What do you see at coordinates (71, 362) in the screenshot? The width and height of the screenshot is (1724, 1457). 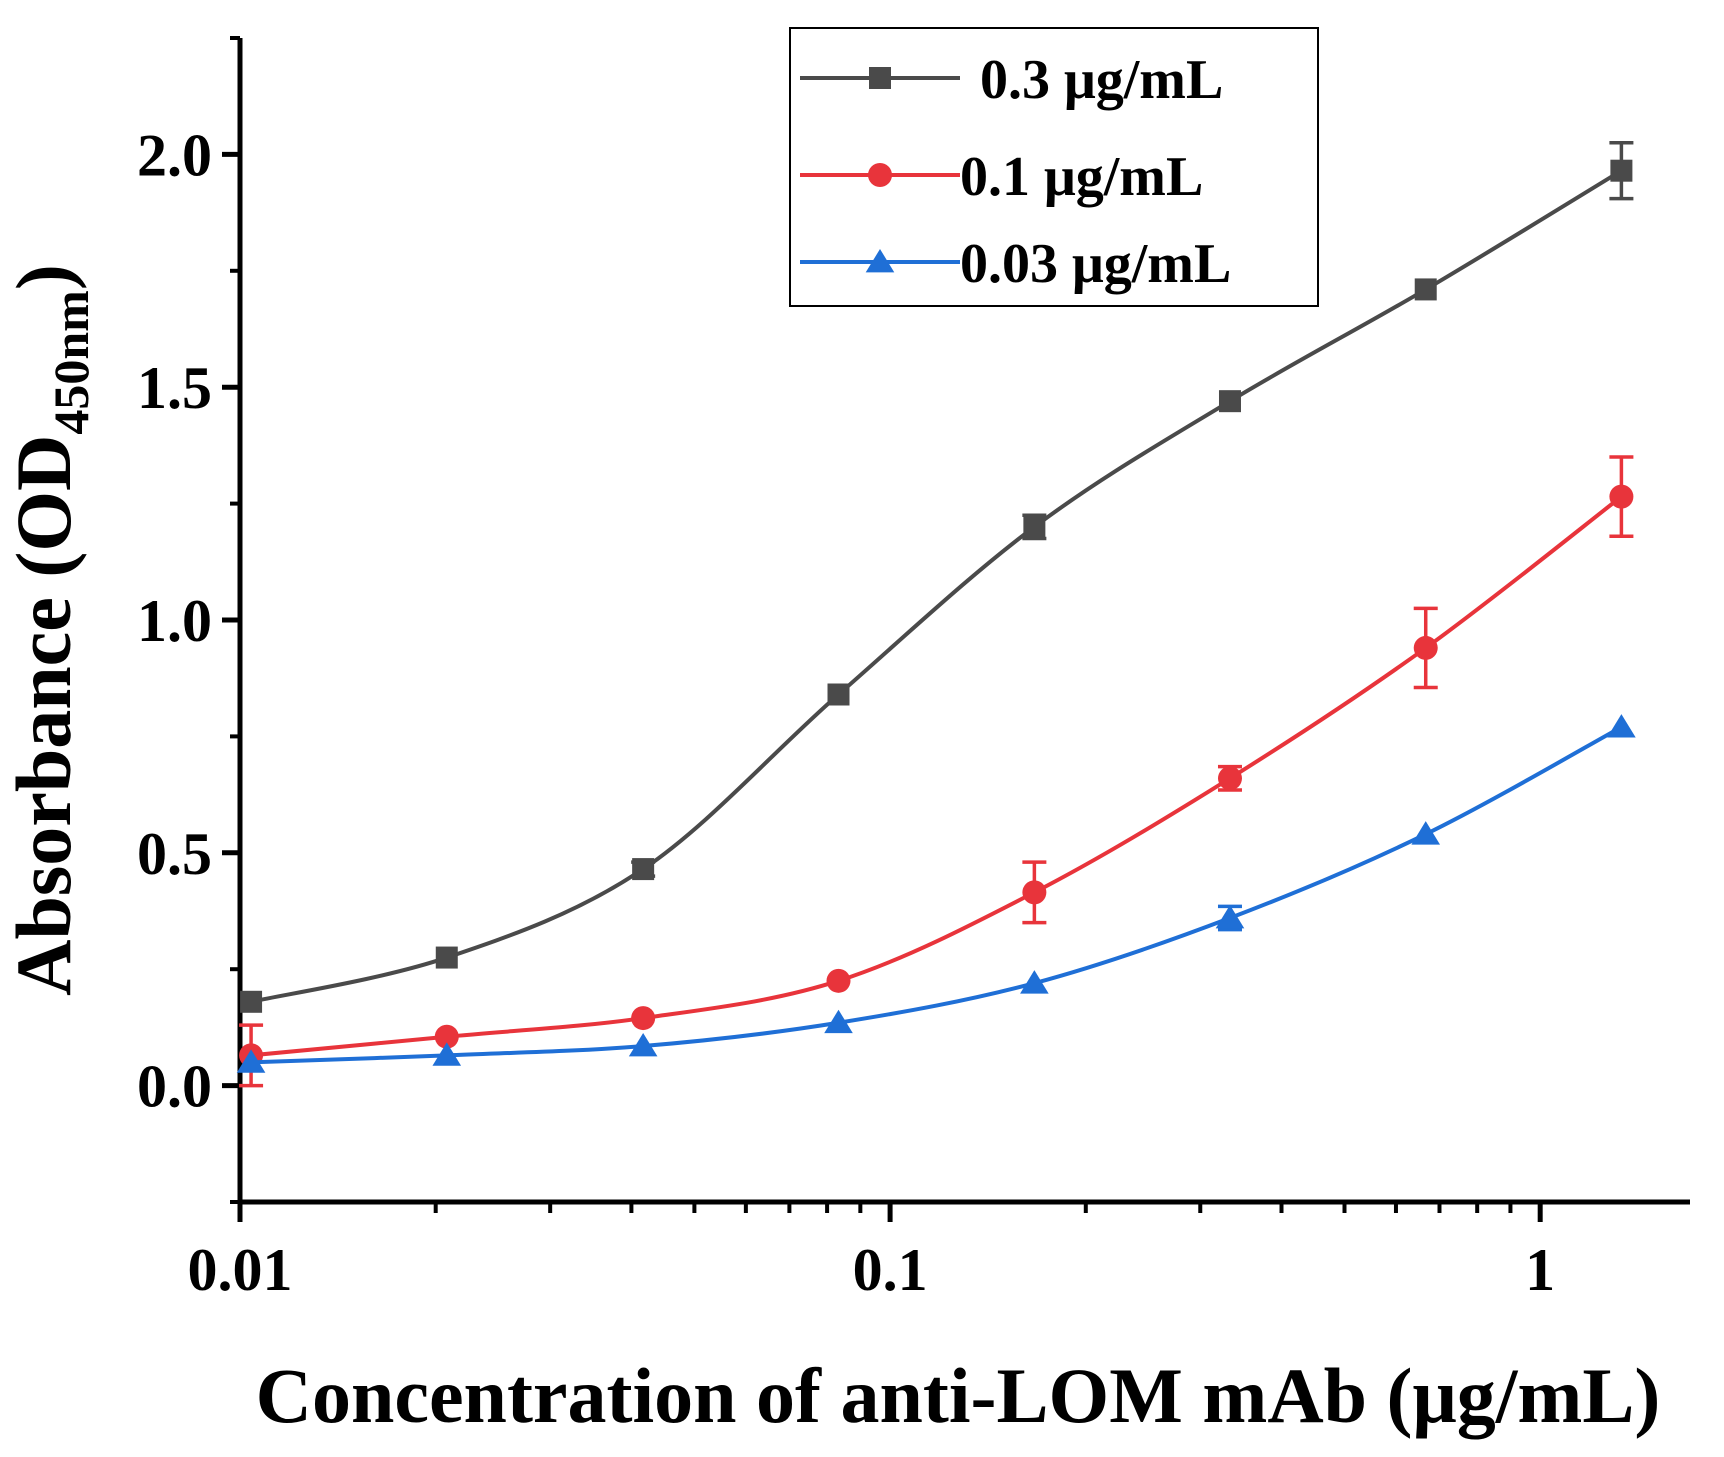 I see `y-axis-label-subscript: 450nm` at bounding box center [71, 362].